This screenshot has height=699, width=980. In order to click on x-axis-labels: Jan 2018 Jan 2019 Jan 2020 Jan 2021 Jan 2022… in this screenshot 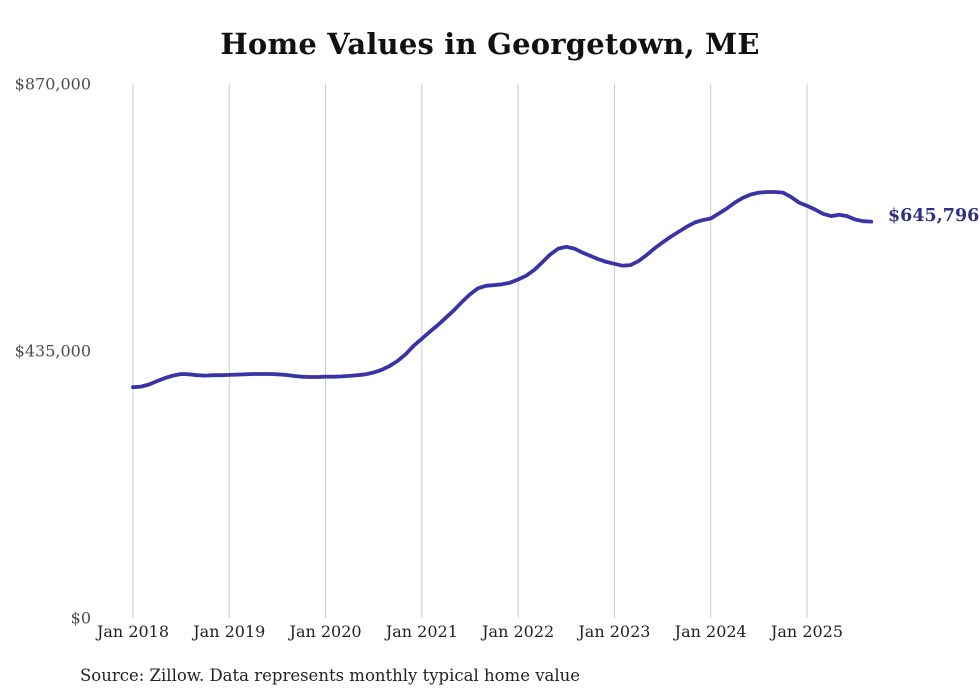, I will do `click(490, 633)`.